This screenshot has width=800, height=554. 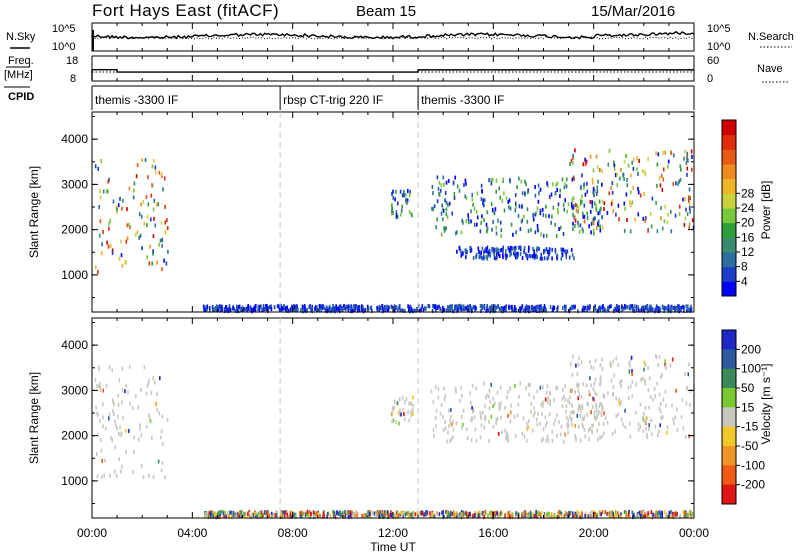 What do you see at coordinates (64, 29) in the screenshot?
I see `nsky-tick-high: 10^5` at bounding box center [64, 29].